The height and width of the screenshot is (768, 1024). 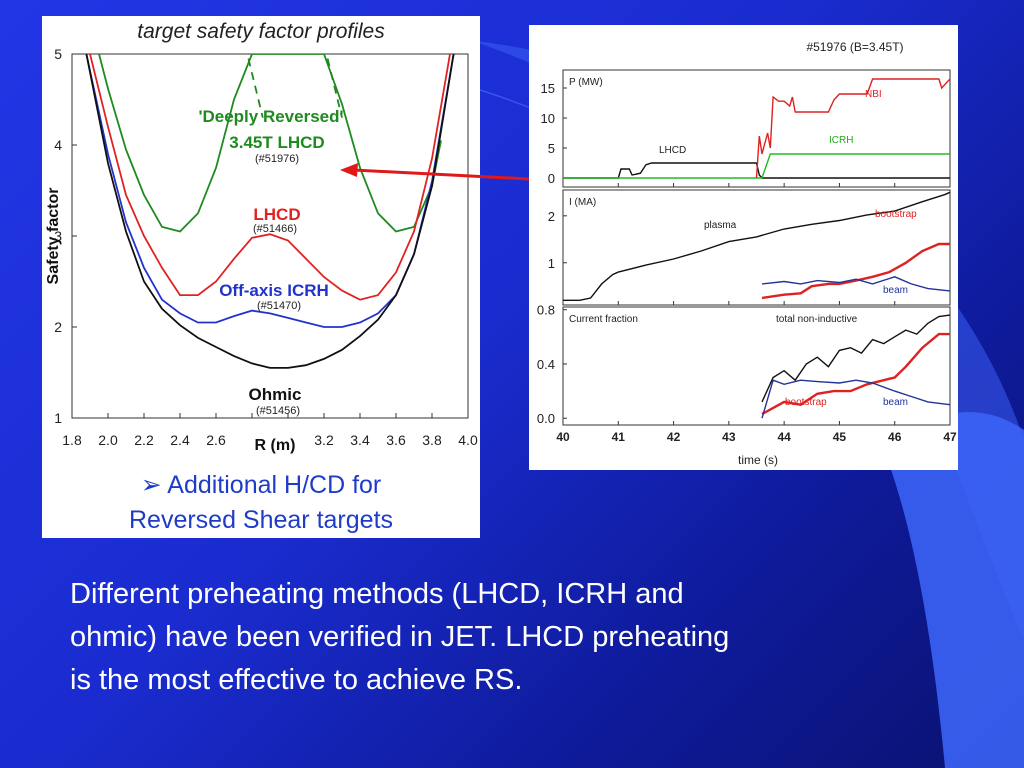 What do you see at coordinates (548, 88) in the screenshot?
I see `y-tick-label: 15` at bounding box center [548, 88].